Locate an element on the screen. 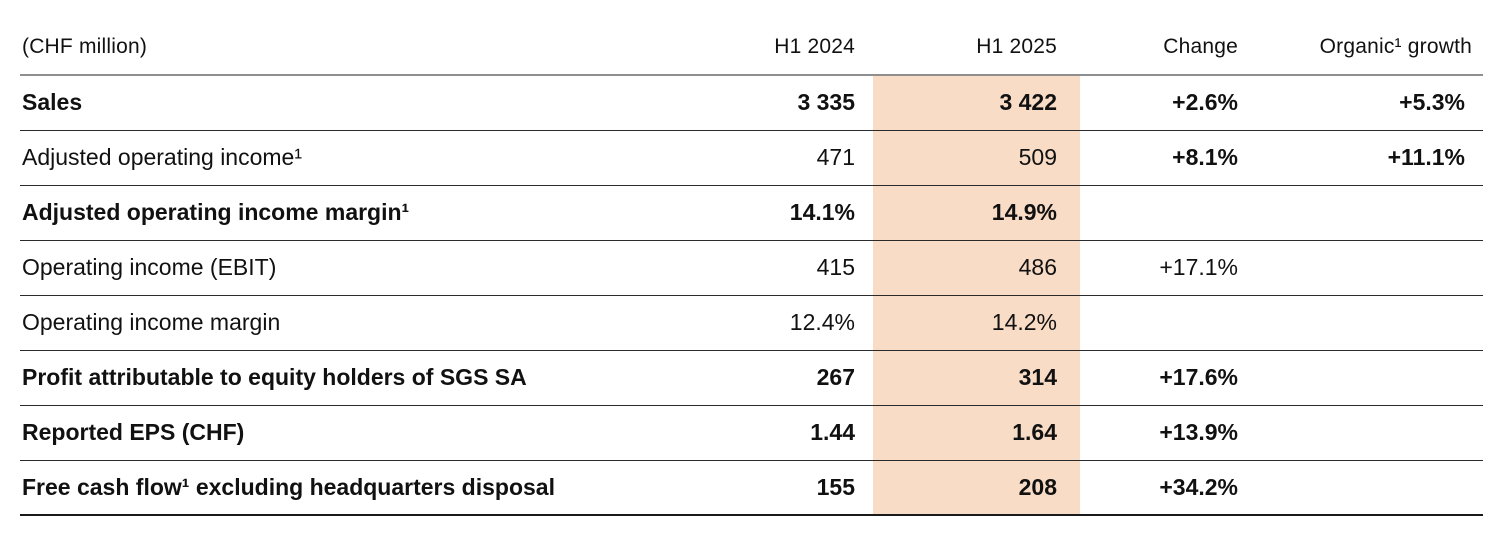 This screenshot has height=555, width=1504. row-label: Reported EPS (CHF) is located at coordinates (371, 433).